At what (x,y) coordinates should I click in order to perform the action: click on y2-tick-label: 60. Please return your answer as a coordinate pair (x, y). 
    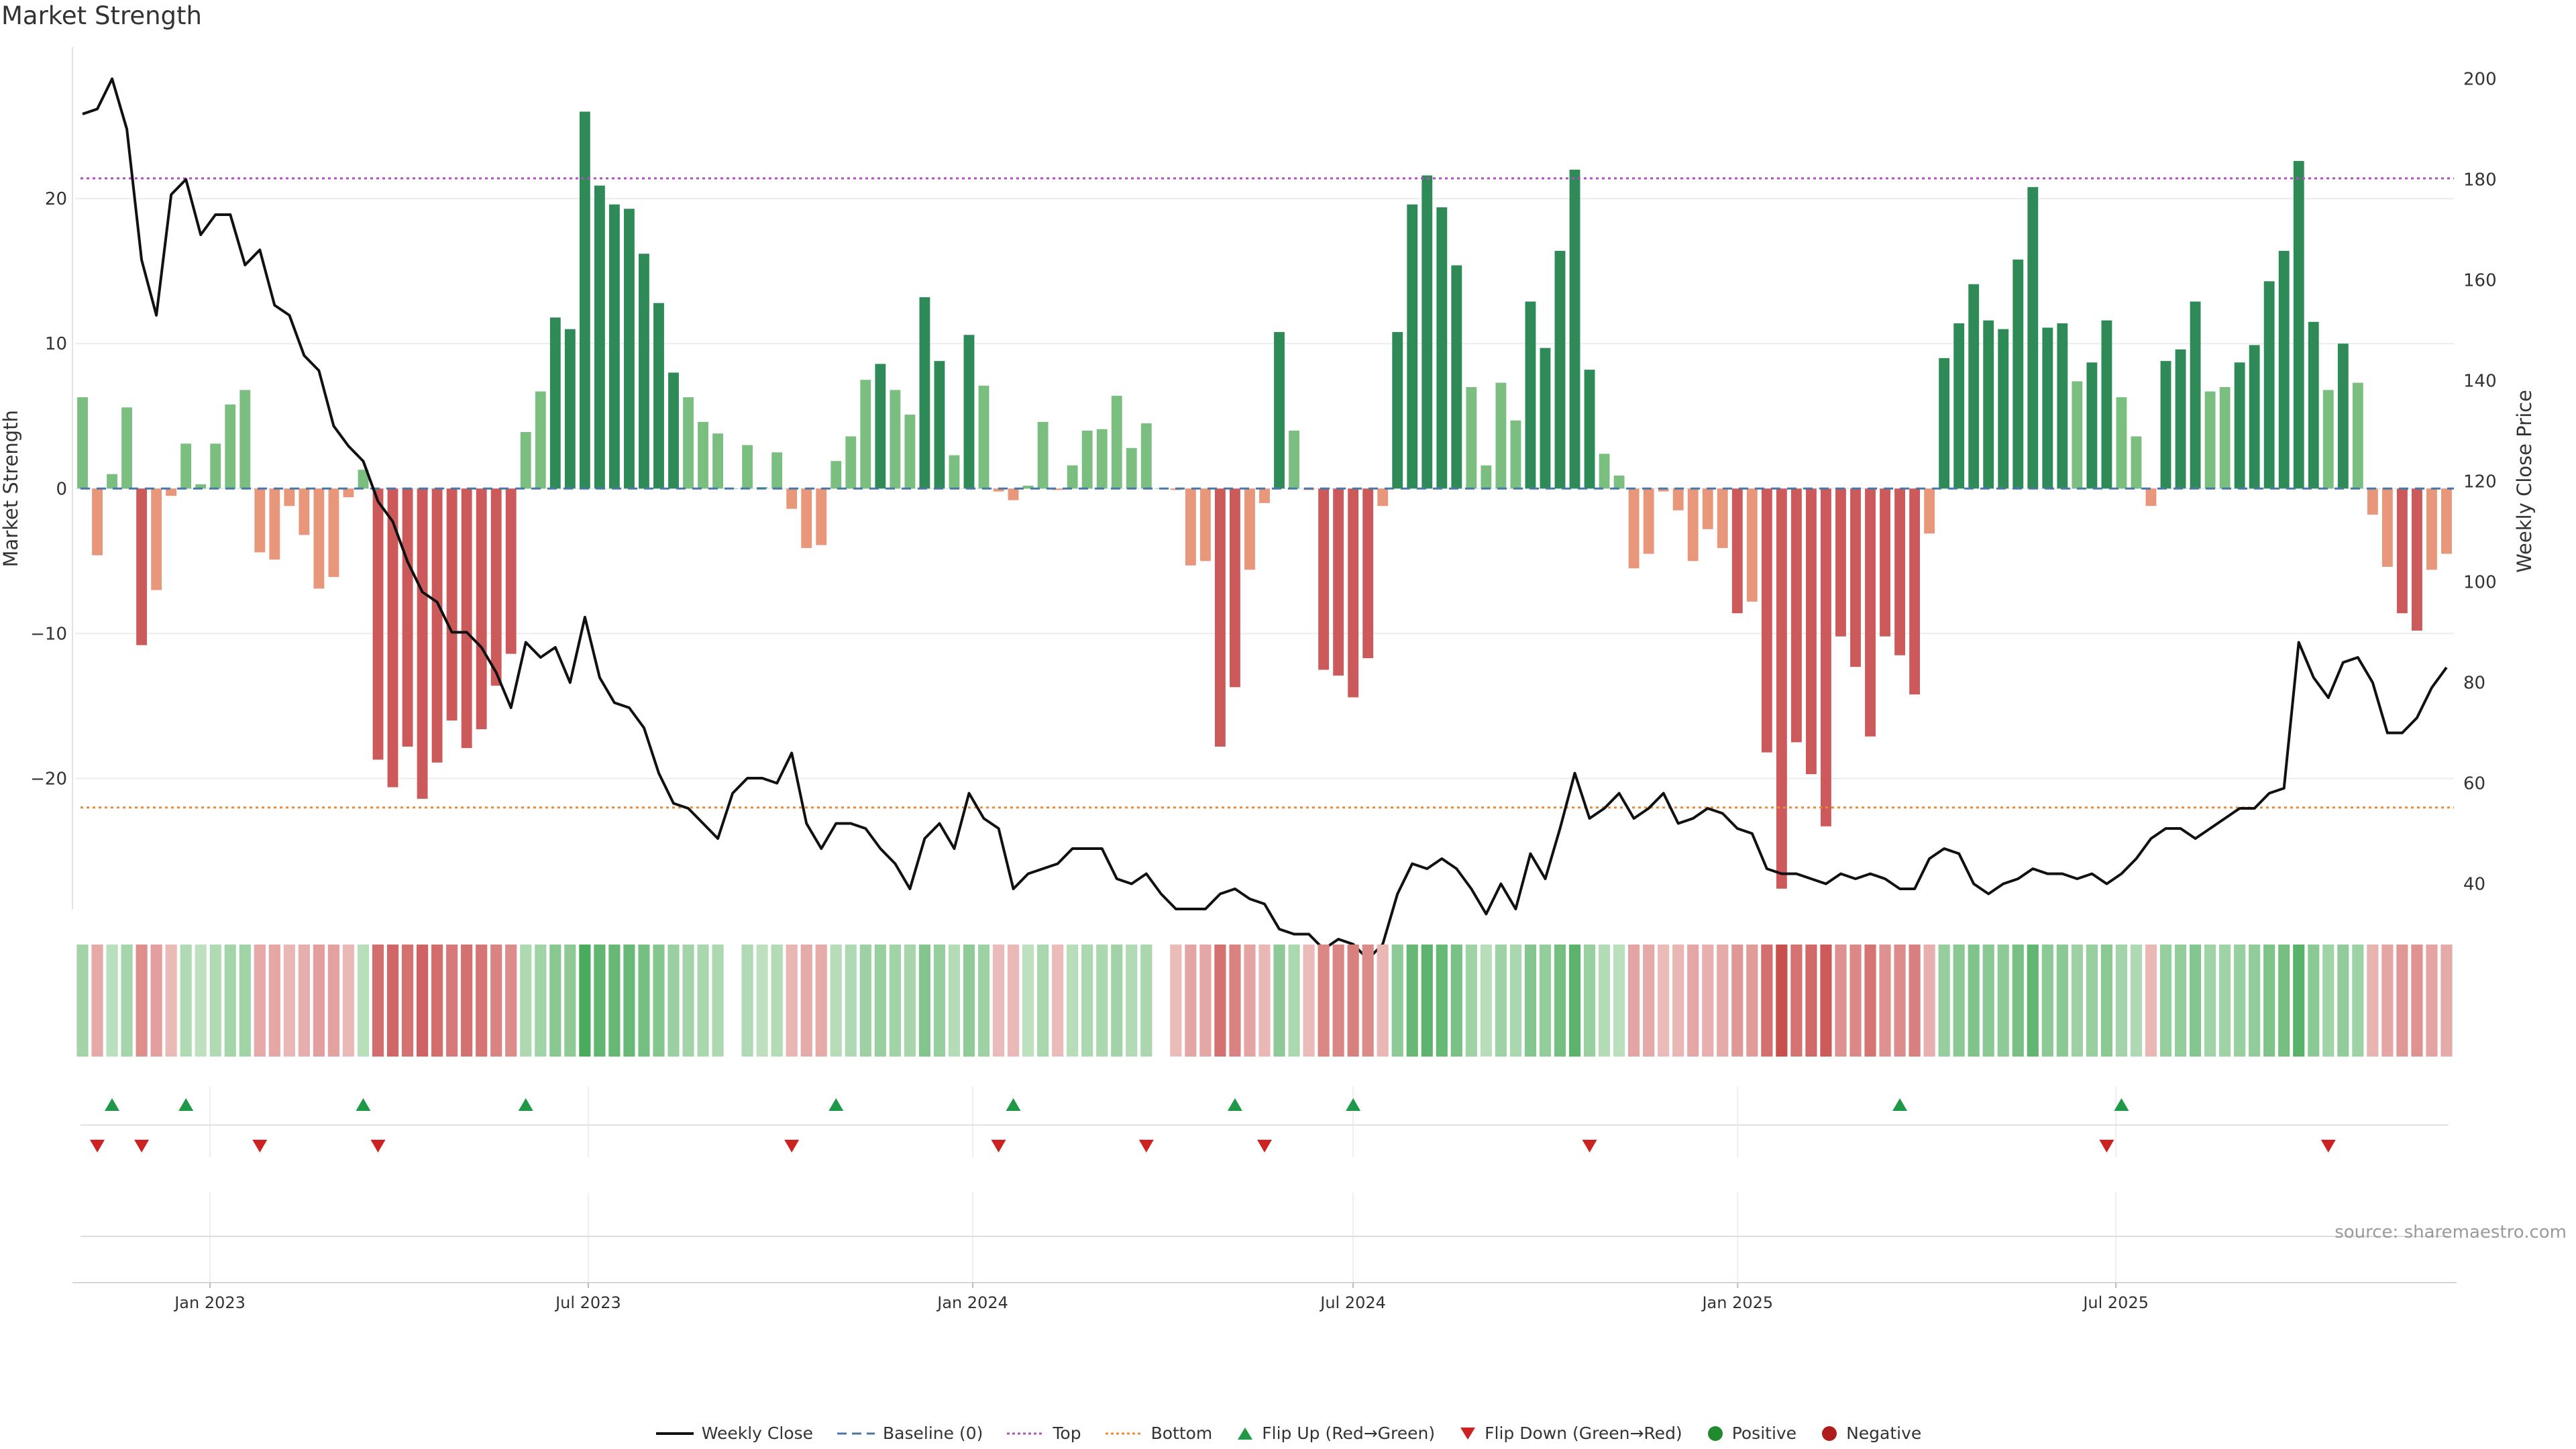
    Looking at the image, I should click on (2474, 784).